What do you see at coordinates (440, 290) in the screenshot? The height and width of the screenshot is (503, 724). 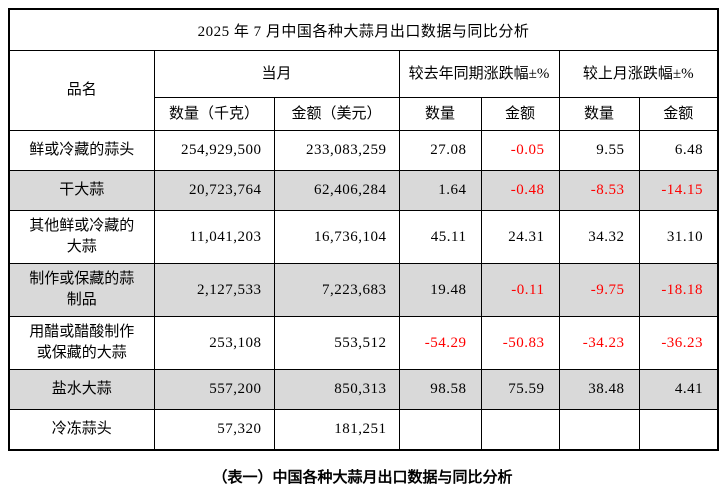 I see `yoy-qty-cell: 19.48` at bounding box center [440, 290].